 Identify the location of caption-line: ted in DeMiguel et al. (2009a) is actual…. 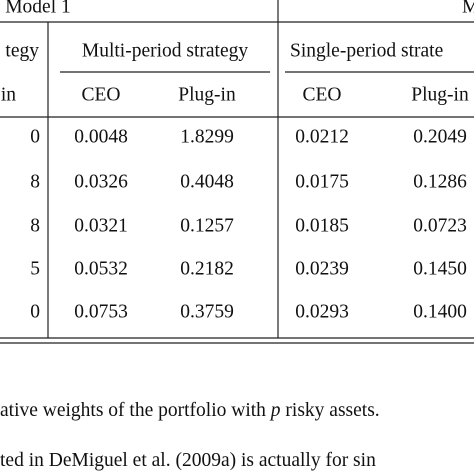
(188, 460).